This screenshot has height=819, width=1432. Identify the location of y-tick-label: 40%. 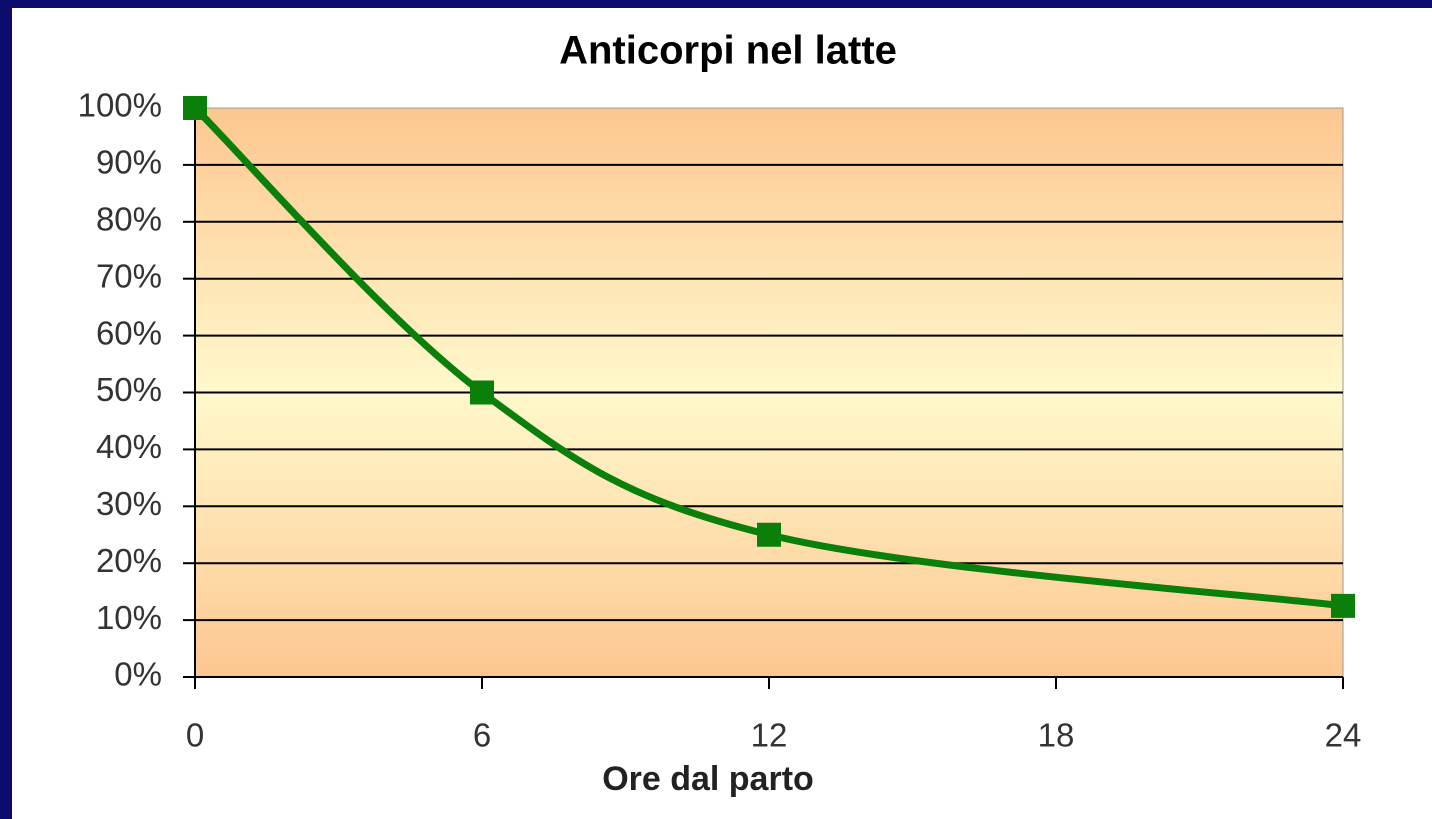
(129, 446).